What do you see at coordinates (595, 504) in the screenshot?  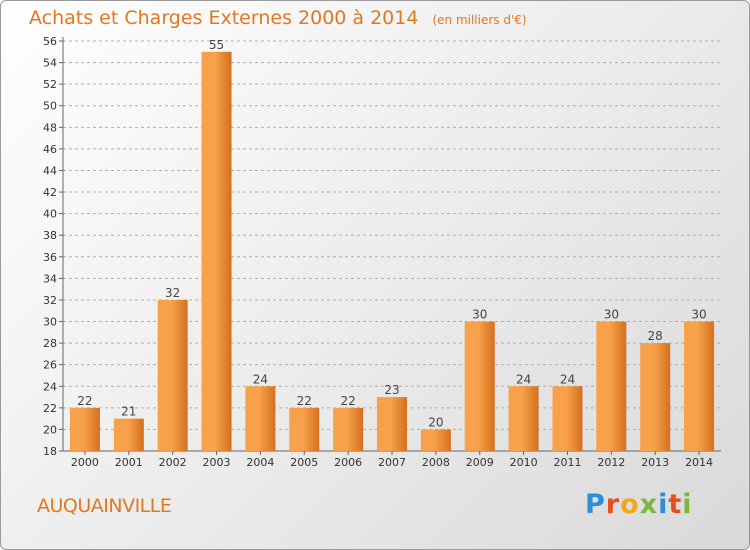 I see `logo-letter: P` at bounding box center [595, 504].